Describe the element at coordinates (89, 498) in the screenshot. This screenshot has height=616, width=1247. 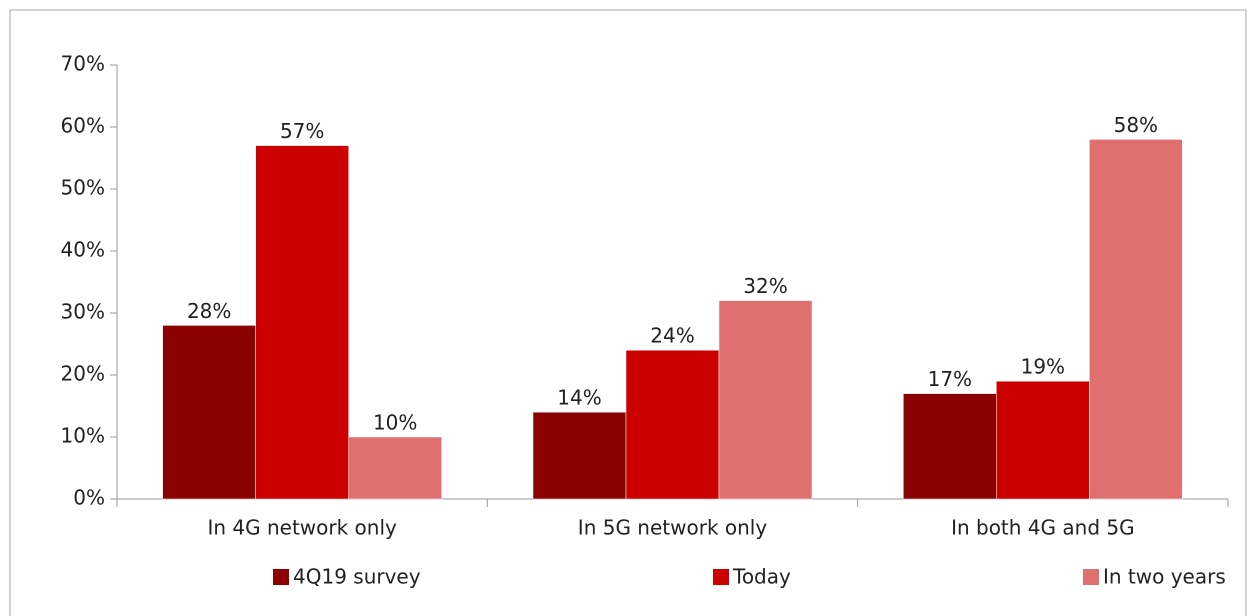
I see `y-tick-label: 0%` at that location.